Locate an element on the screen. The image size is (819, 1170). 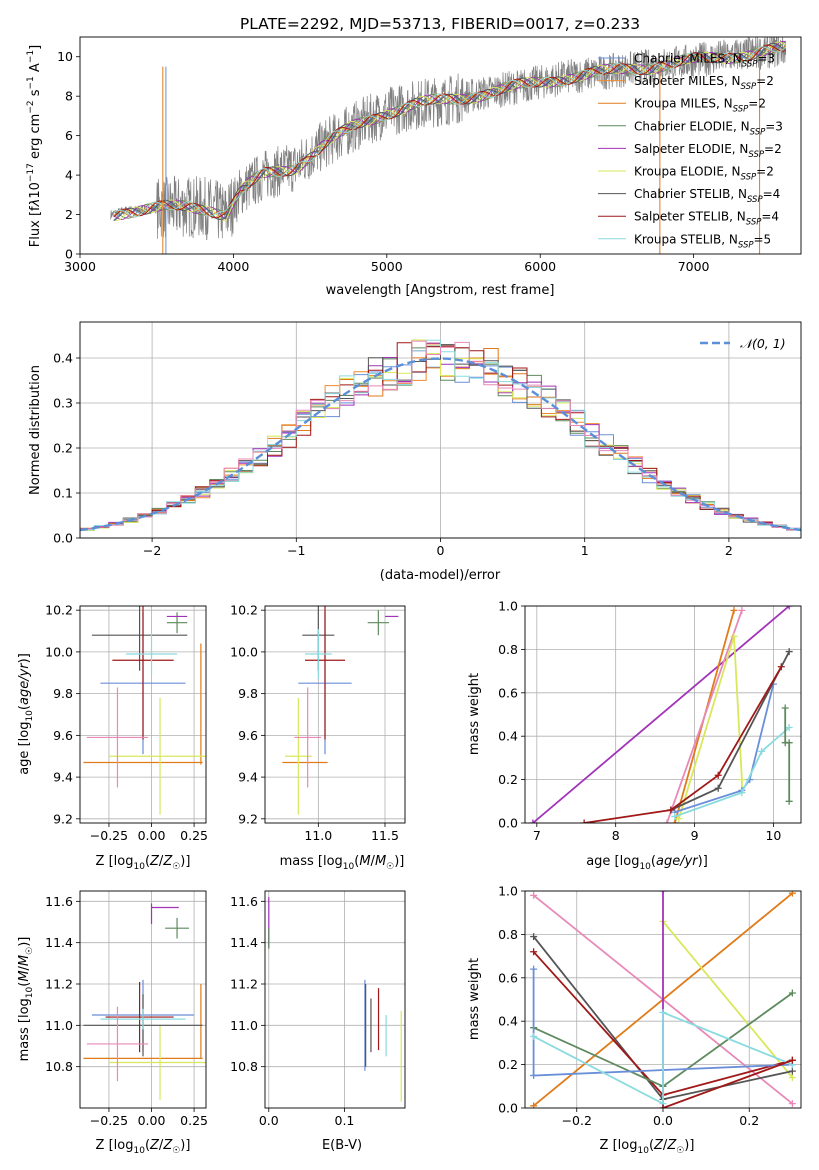
tick-label-x: 11.5 is located at coordinates (385, 835).